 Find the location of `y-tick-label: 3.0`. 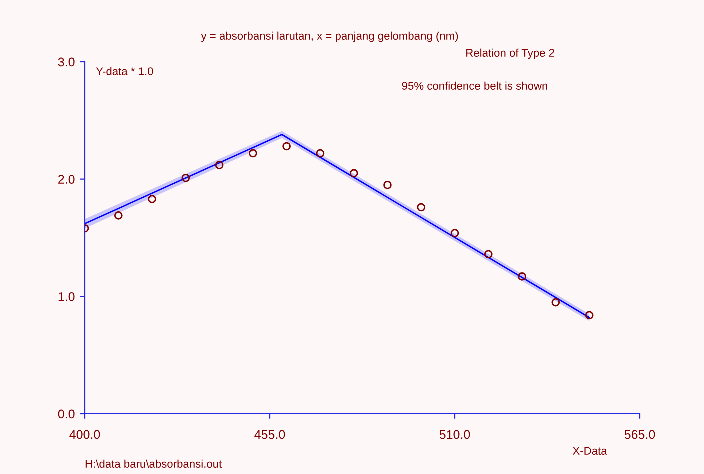

y-tick-label: 3.0 is located at coordinates (66, 62).